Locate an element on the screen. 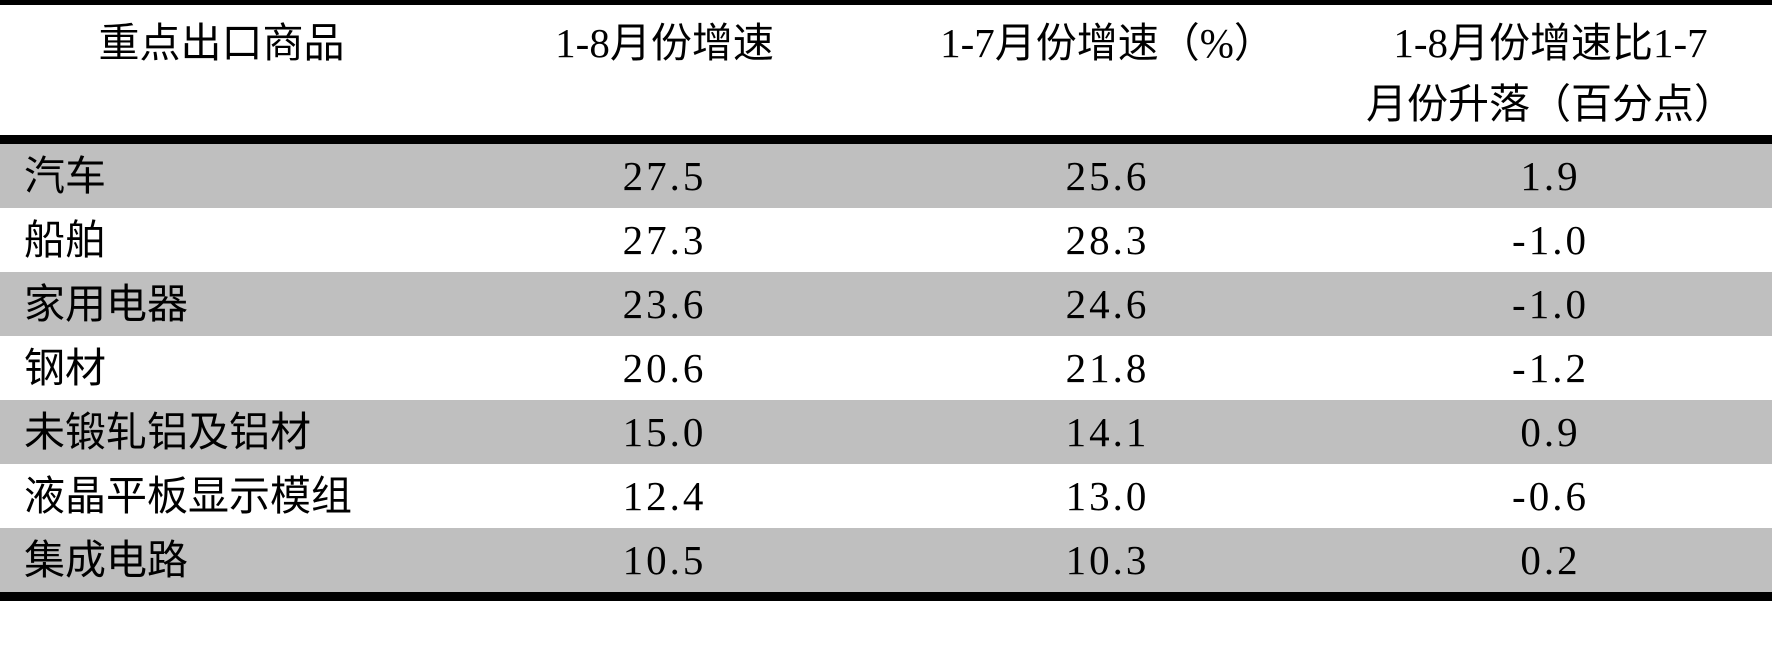 This screenshot has width=1772, height=664. change-cell: -0.6 is located at coordinates (1550, 496).